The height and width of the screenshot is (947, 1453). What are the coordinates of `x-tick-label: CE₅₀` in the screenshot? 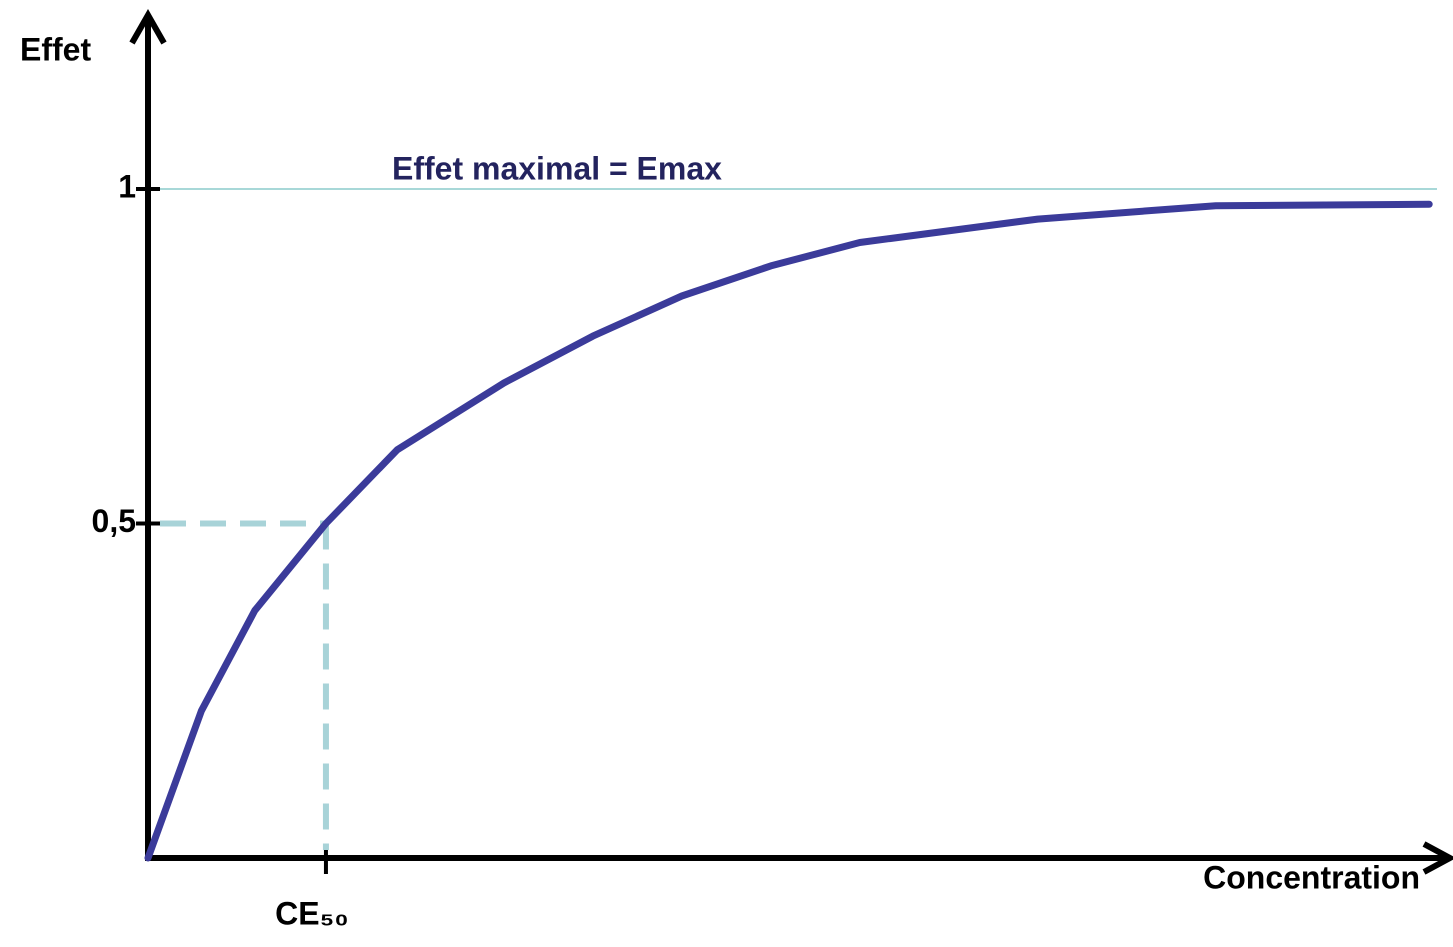 It's located at (312, 913).